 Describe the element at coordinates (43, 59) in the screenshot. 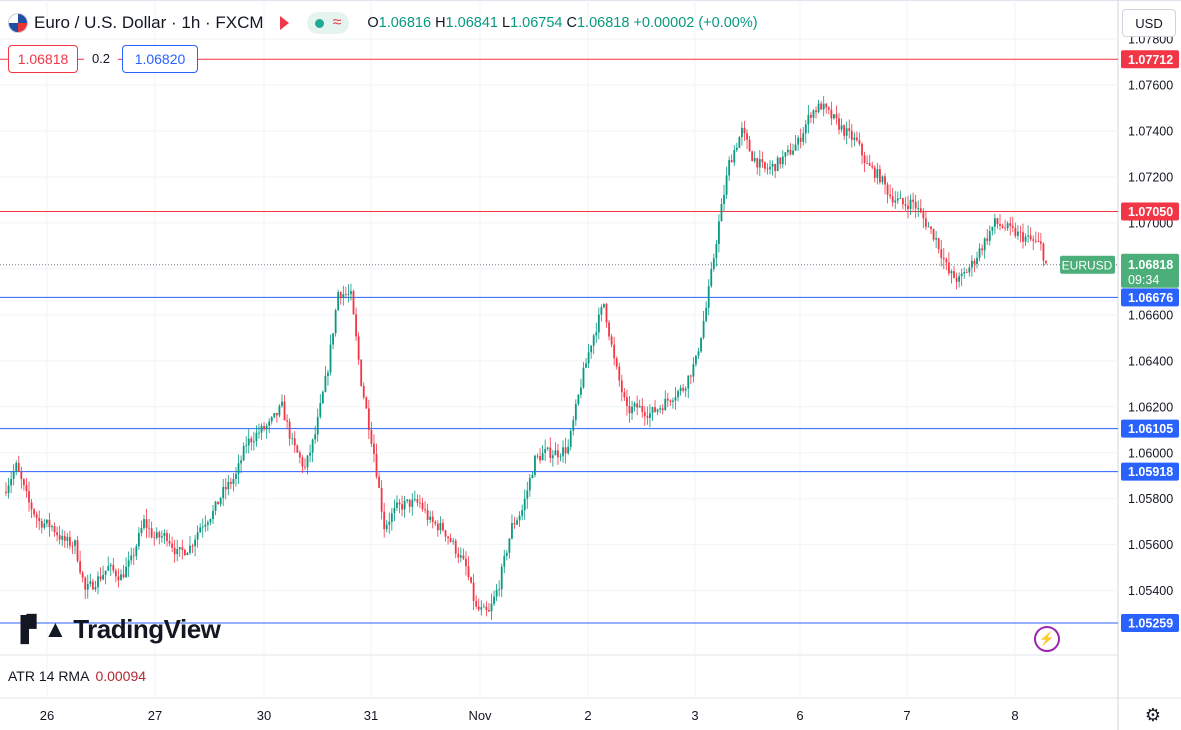

I see `sell-button: 1.06818` at that location.